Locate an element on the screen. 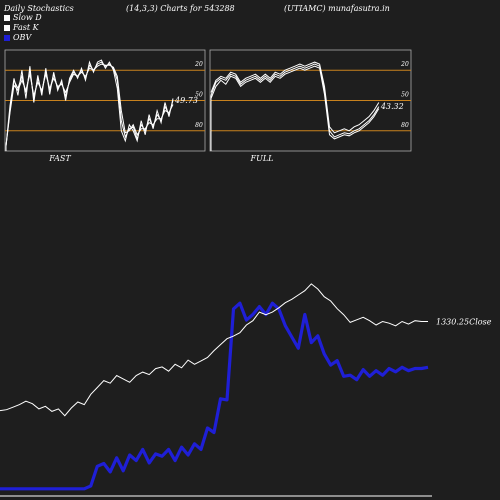 Image resolution: width=500 pixels, height=500 pixels. legend-swatch-fast-k is located at coordinates (7, 28).